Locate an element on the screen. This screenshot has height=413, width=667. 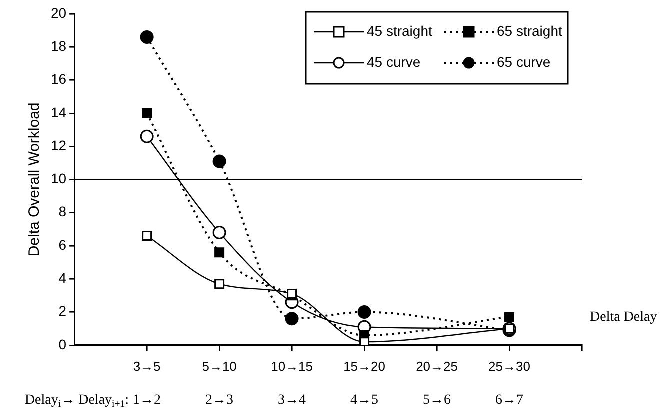
y-tick-label: 12 is located at coordinates (58, 145).